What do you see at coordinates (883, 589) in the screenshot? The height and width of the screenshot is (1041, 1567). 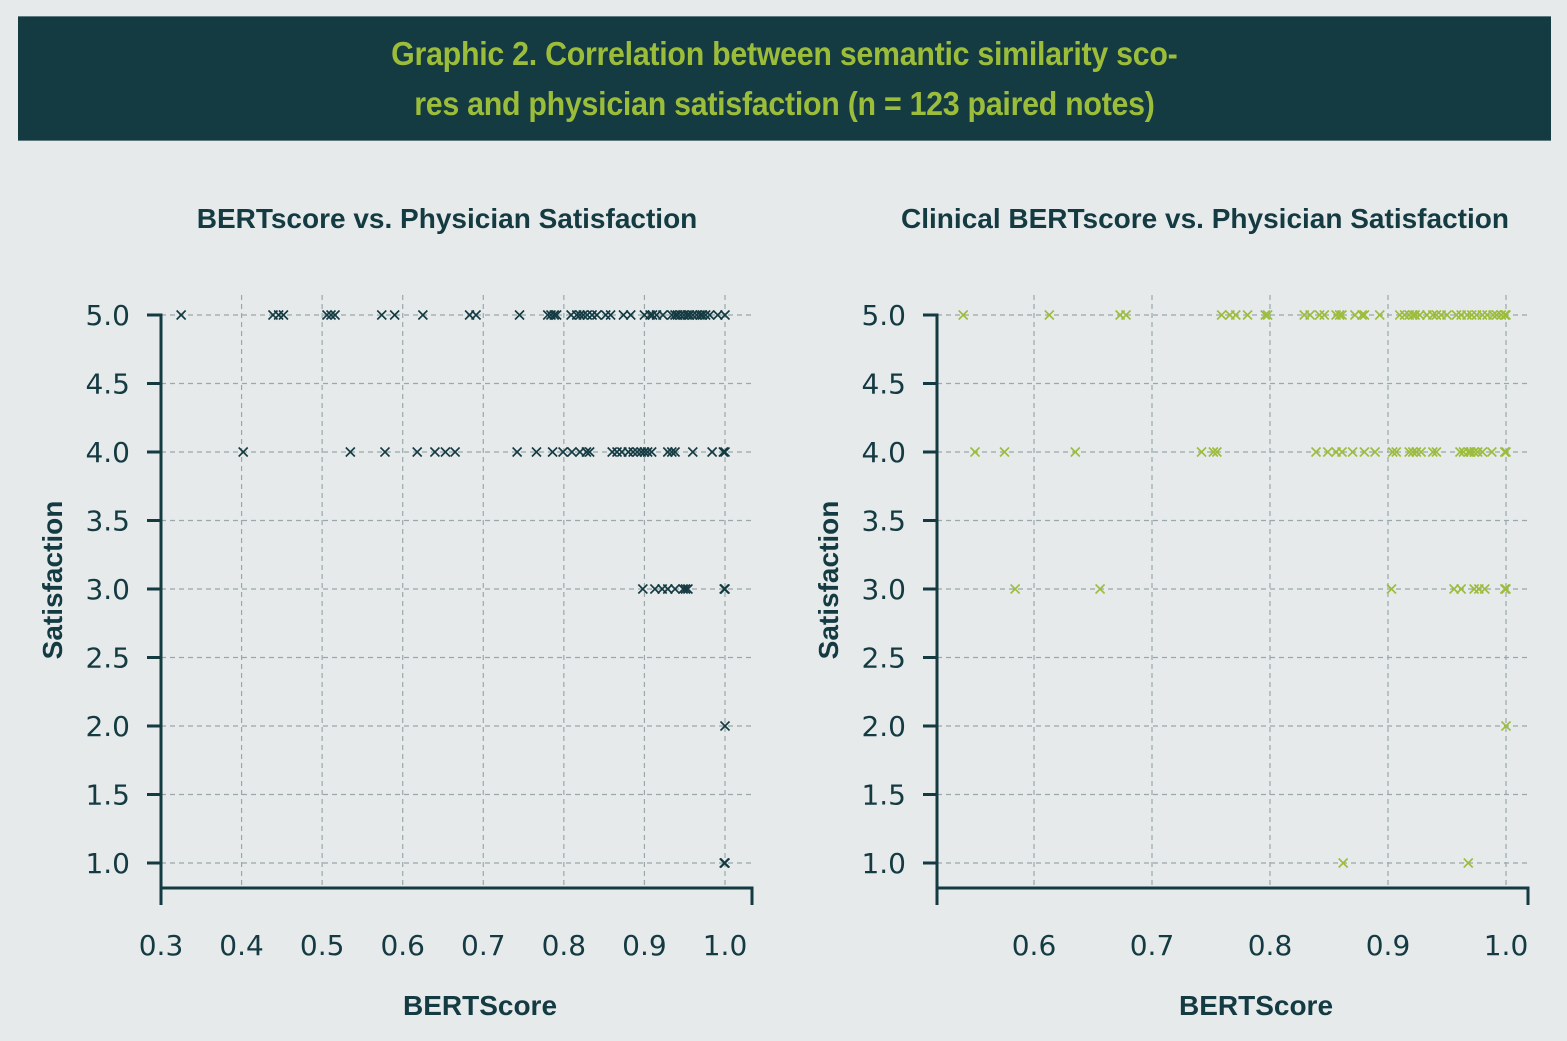 I see `y-tick-label: 3.0` at bounding box center [883, 589].